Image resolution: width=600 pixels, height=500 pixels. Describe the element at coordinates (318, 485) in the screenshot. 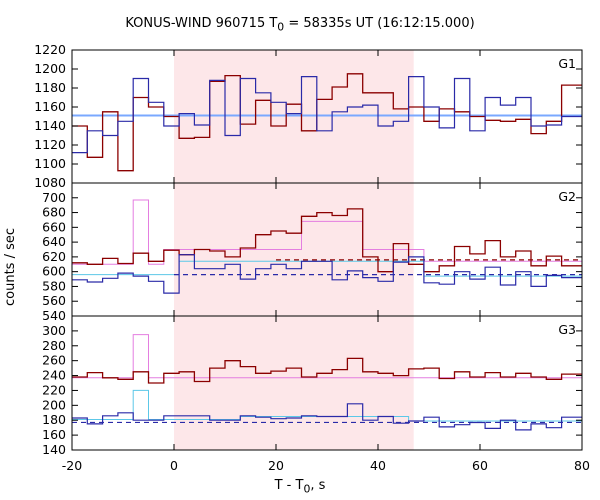

I see `x-label-rest: , s` at that location.